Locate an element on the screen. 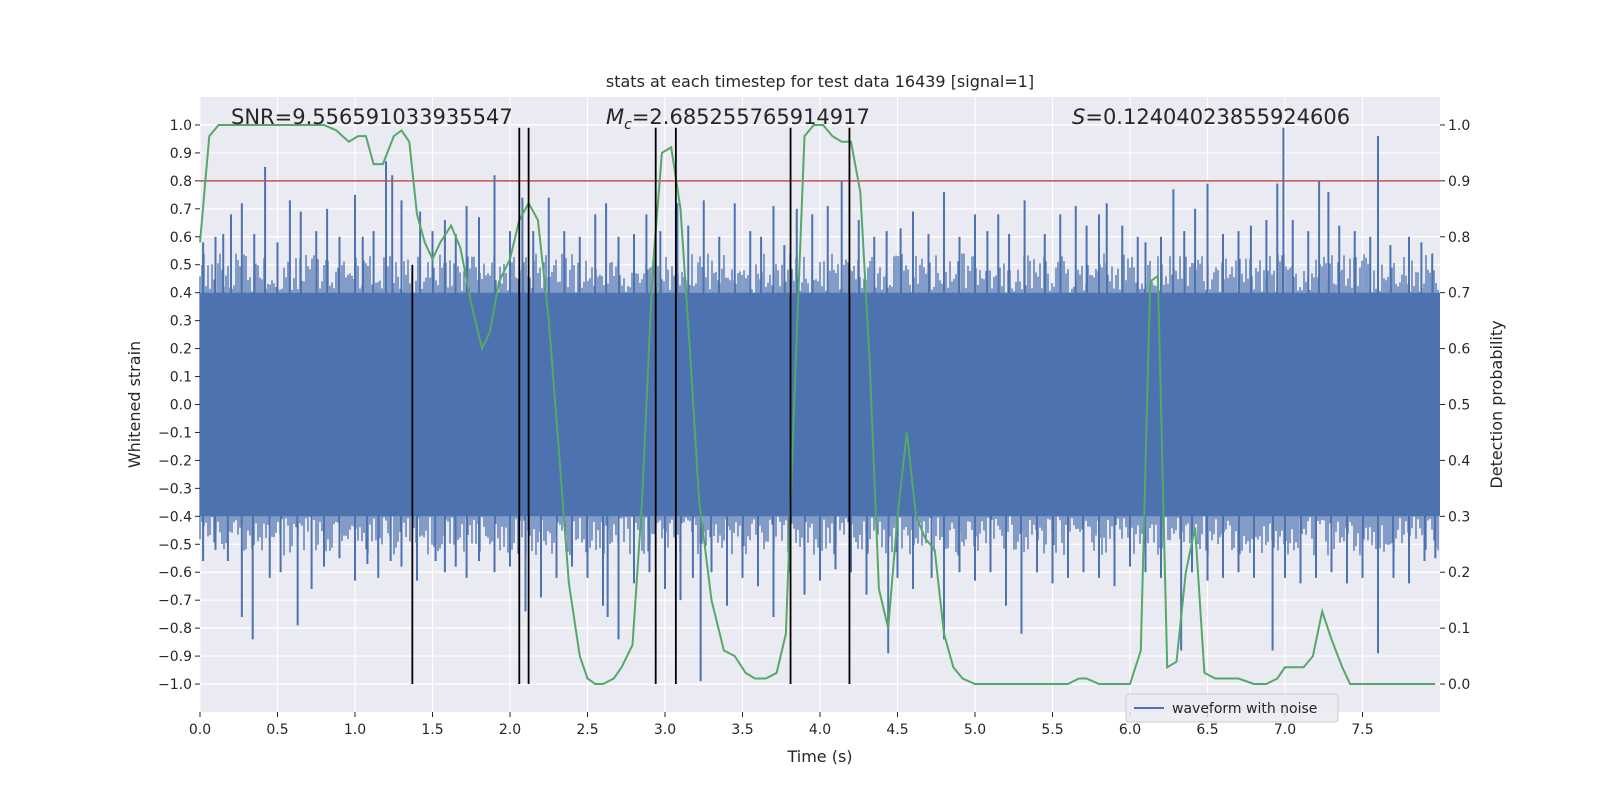 This screenshot has height=800, width=1600. s-annotation: S=0.12404023855924606 is located at coordinates (1211, 117).